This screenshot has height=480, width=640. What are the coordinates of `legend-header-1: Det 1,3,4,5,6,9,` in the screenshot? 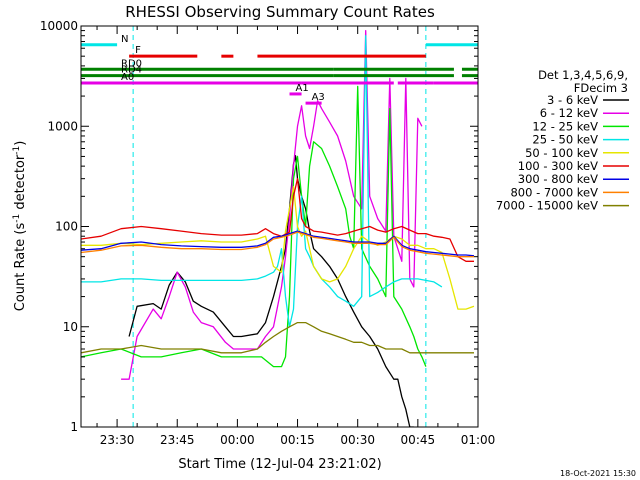 It's located at (583, 75).